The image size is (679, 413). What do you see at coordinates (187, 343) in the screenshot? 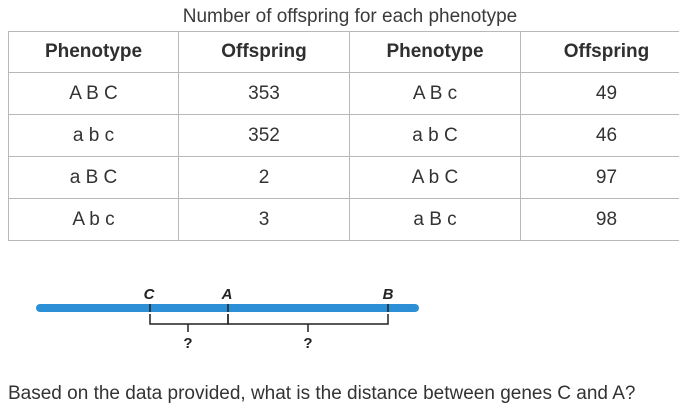
I see `gap-c-a-label: ?` at bounding box center [187, 343].